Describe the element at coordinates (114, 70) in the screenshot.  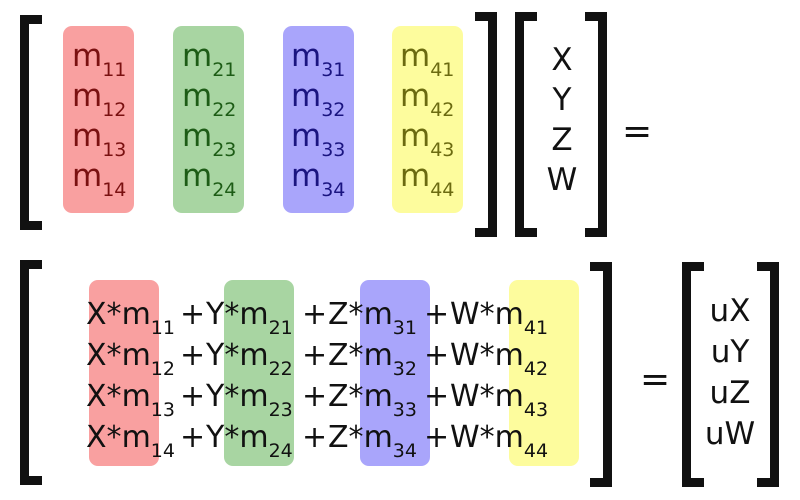
I see `matrix-entry-subscript: 11` at that location.